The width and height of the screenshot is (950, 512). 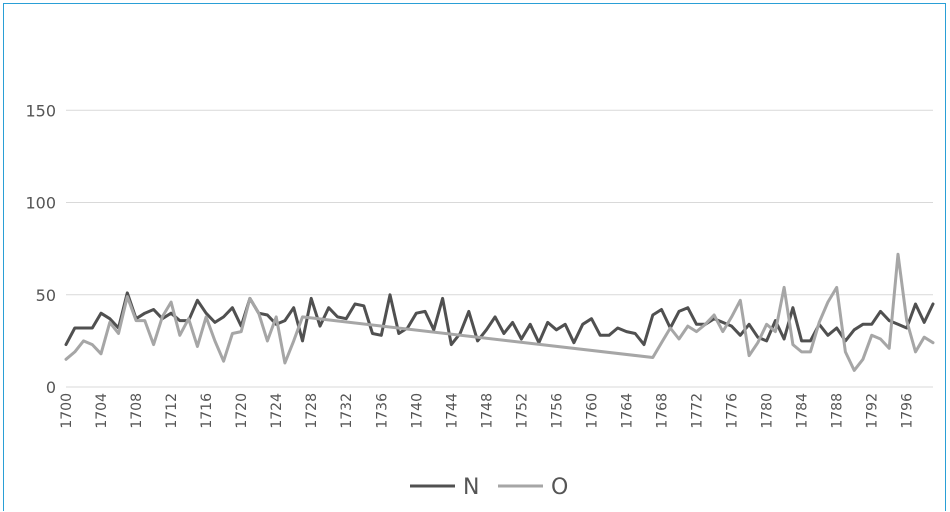 I want to click on x-tick-label: 1708, so click(x=137, y=411).